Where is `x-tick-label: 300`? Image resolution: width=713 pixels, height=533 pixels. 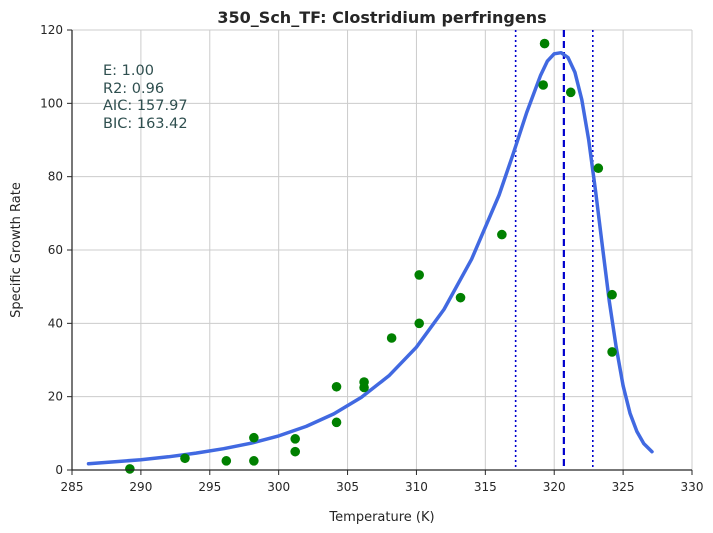
x-tick-label: 300 is located at coordinates (278, 487).